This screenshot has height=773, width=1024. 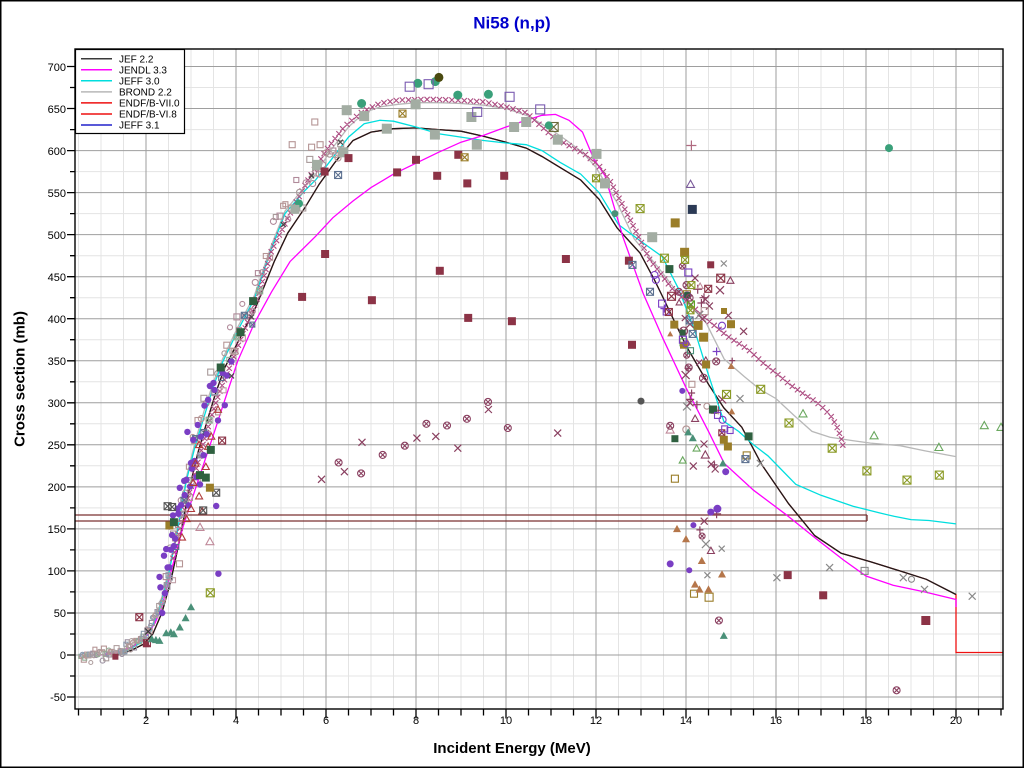 What do you see at coordinates (236, 721) in the screenshot?
I see `svg-text: 4` at bounding box center [236, 721].